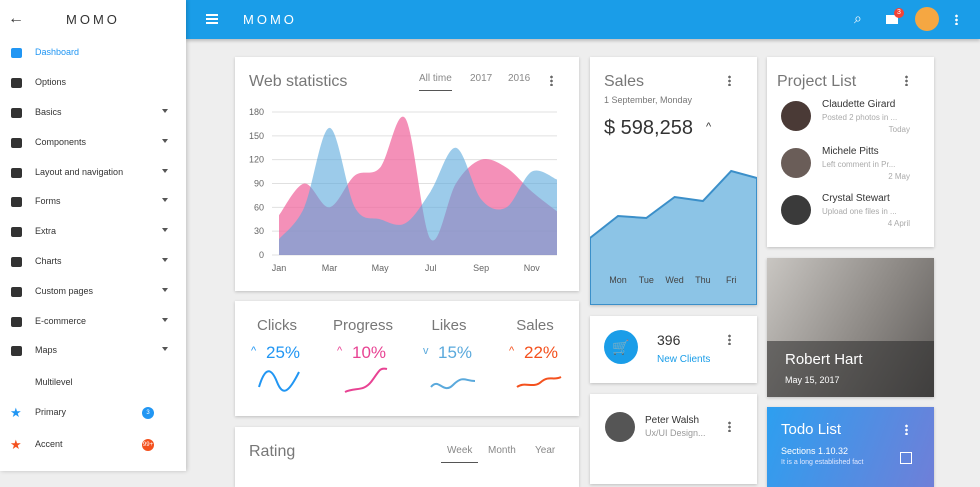  What do you see at coordinates (61, 321) in the screenshot?
I see `menu-item: E-commerce` at bounding box center [61, 321].